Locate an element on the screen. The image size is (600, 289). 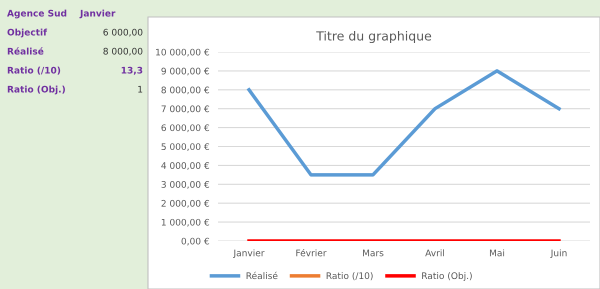
y-tick-label: 9 000,00 € is located at coordinates (185, 72).